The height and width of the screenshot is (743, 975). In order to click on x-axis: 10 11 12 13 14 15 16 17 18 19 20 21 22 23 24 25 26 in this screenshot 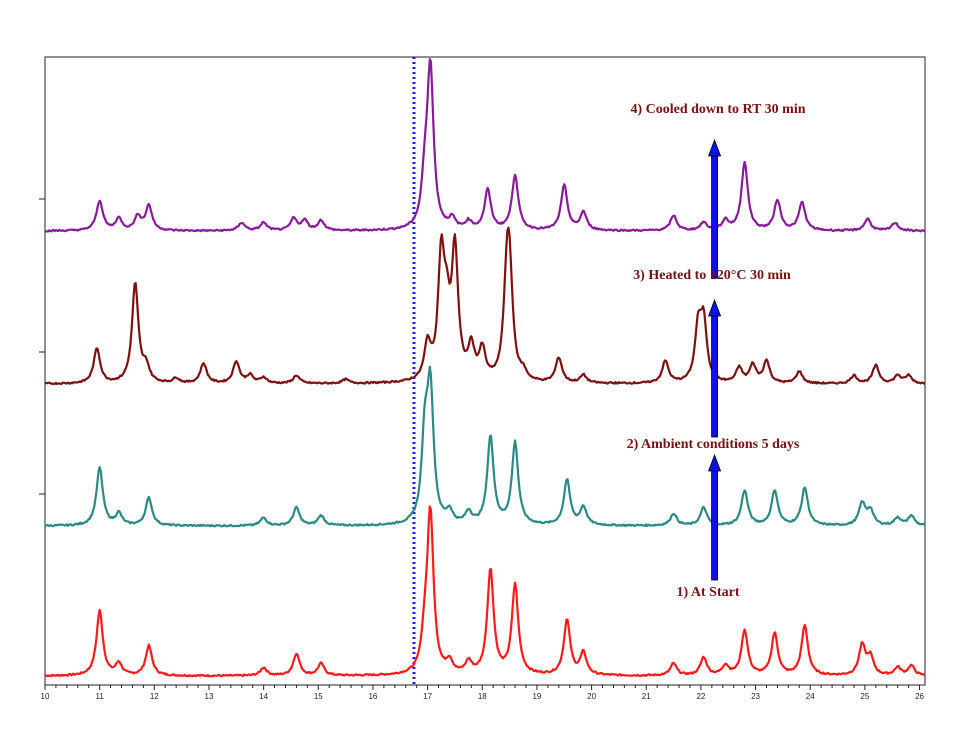, I will do `click(483, 693)`.